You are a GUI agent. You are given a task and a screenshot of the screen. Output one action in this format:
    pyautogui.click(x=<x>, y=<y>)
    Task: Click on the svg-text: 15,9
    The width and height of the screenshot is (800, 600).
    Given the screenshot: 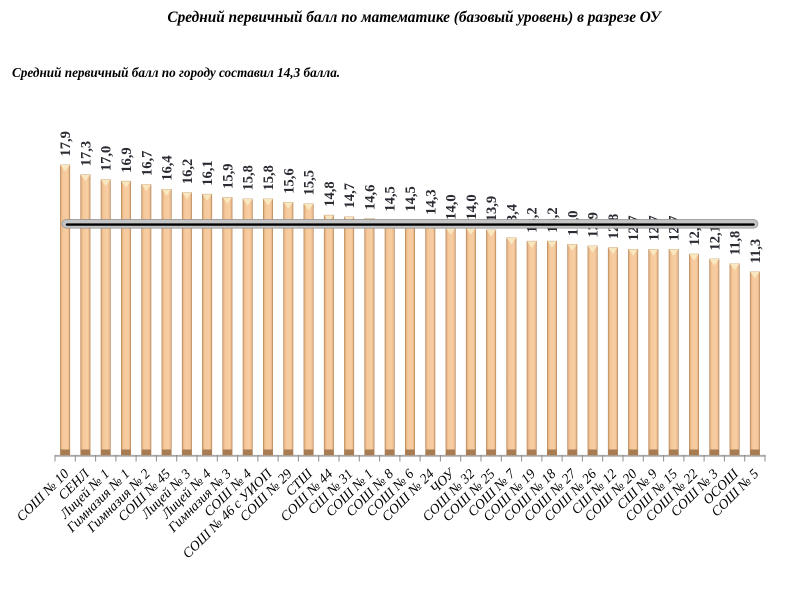 What is the action you would take?
    pyautogui.click(x=228, y=176)
    